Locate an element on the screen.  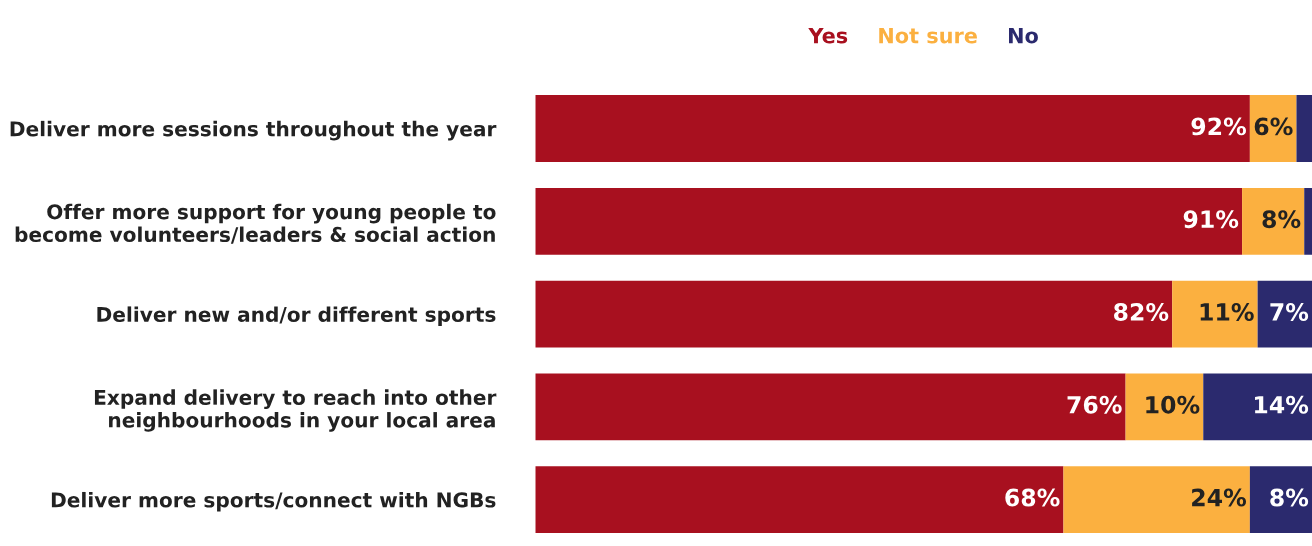
y-tick-label: Deliver more sessions throughout the year is located at coordinates (253, 130).